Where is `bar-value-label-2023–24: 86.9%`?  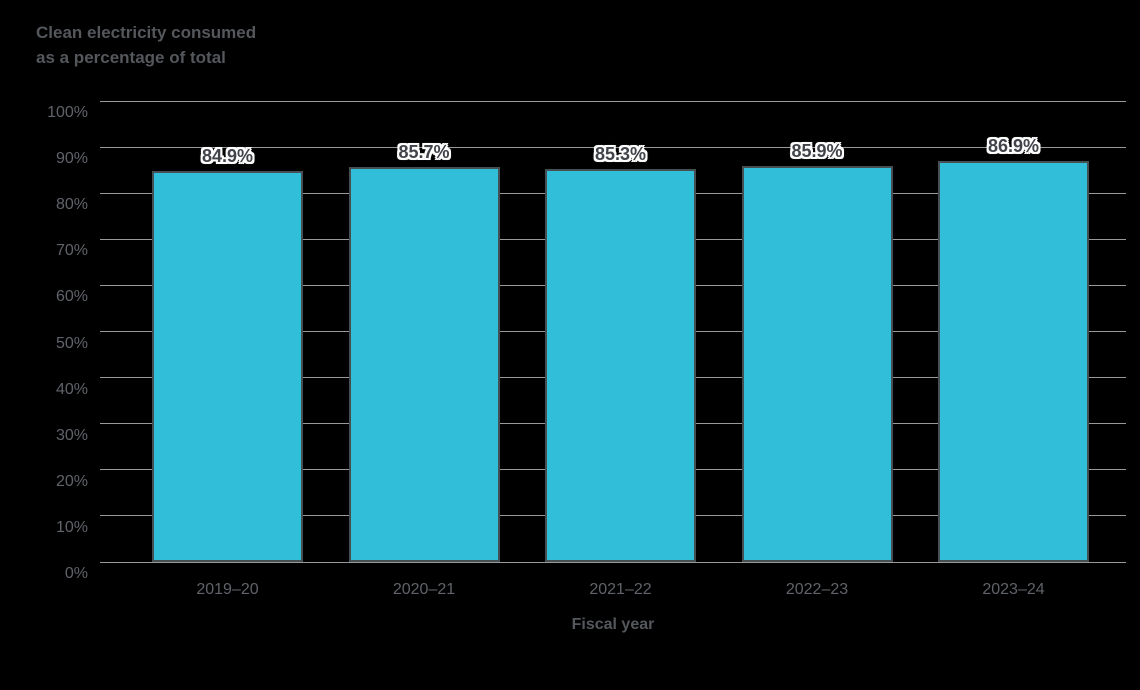 bar-value-label-2023–24: 86.9% is located at coordinates (1013, 146).